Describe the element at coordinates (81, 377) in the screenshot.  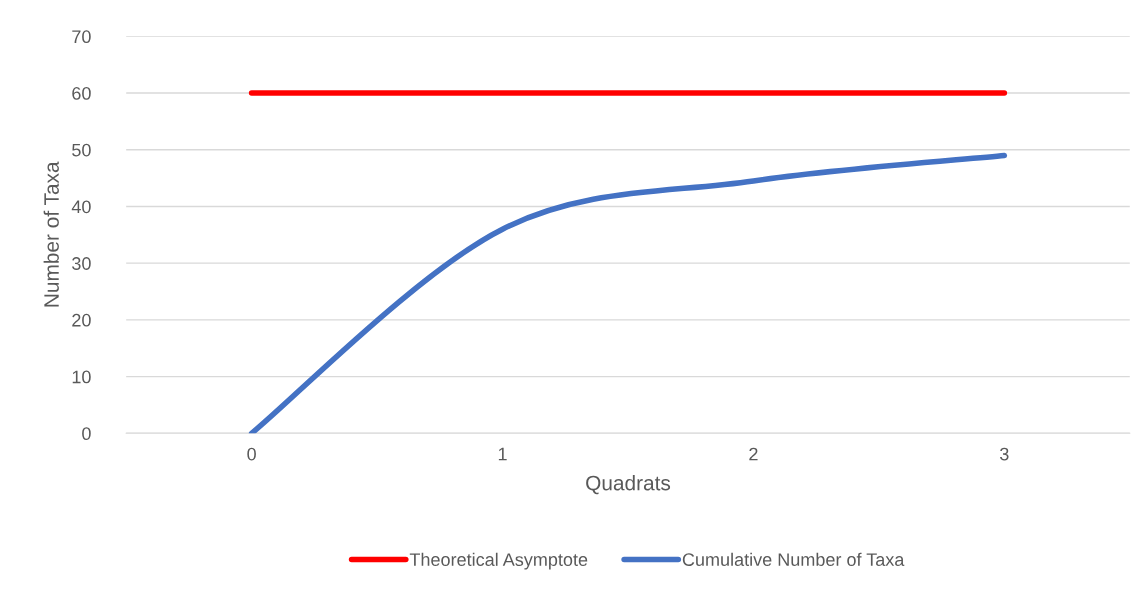
I see `y-tick-label: 10` at that location.